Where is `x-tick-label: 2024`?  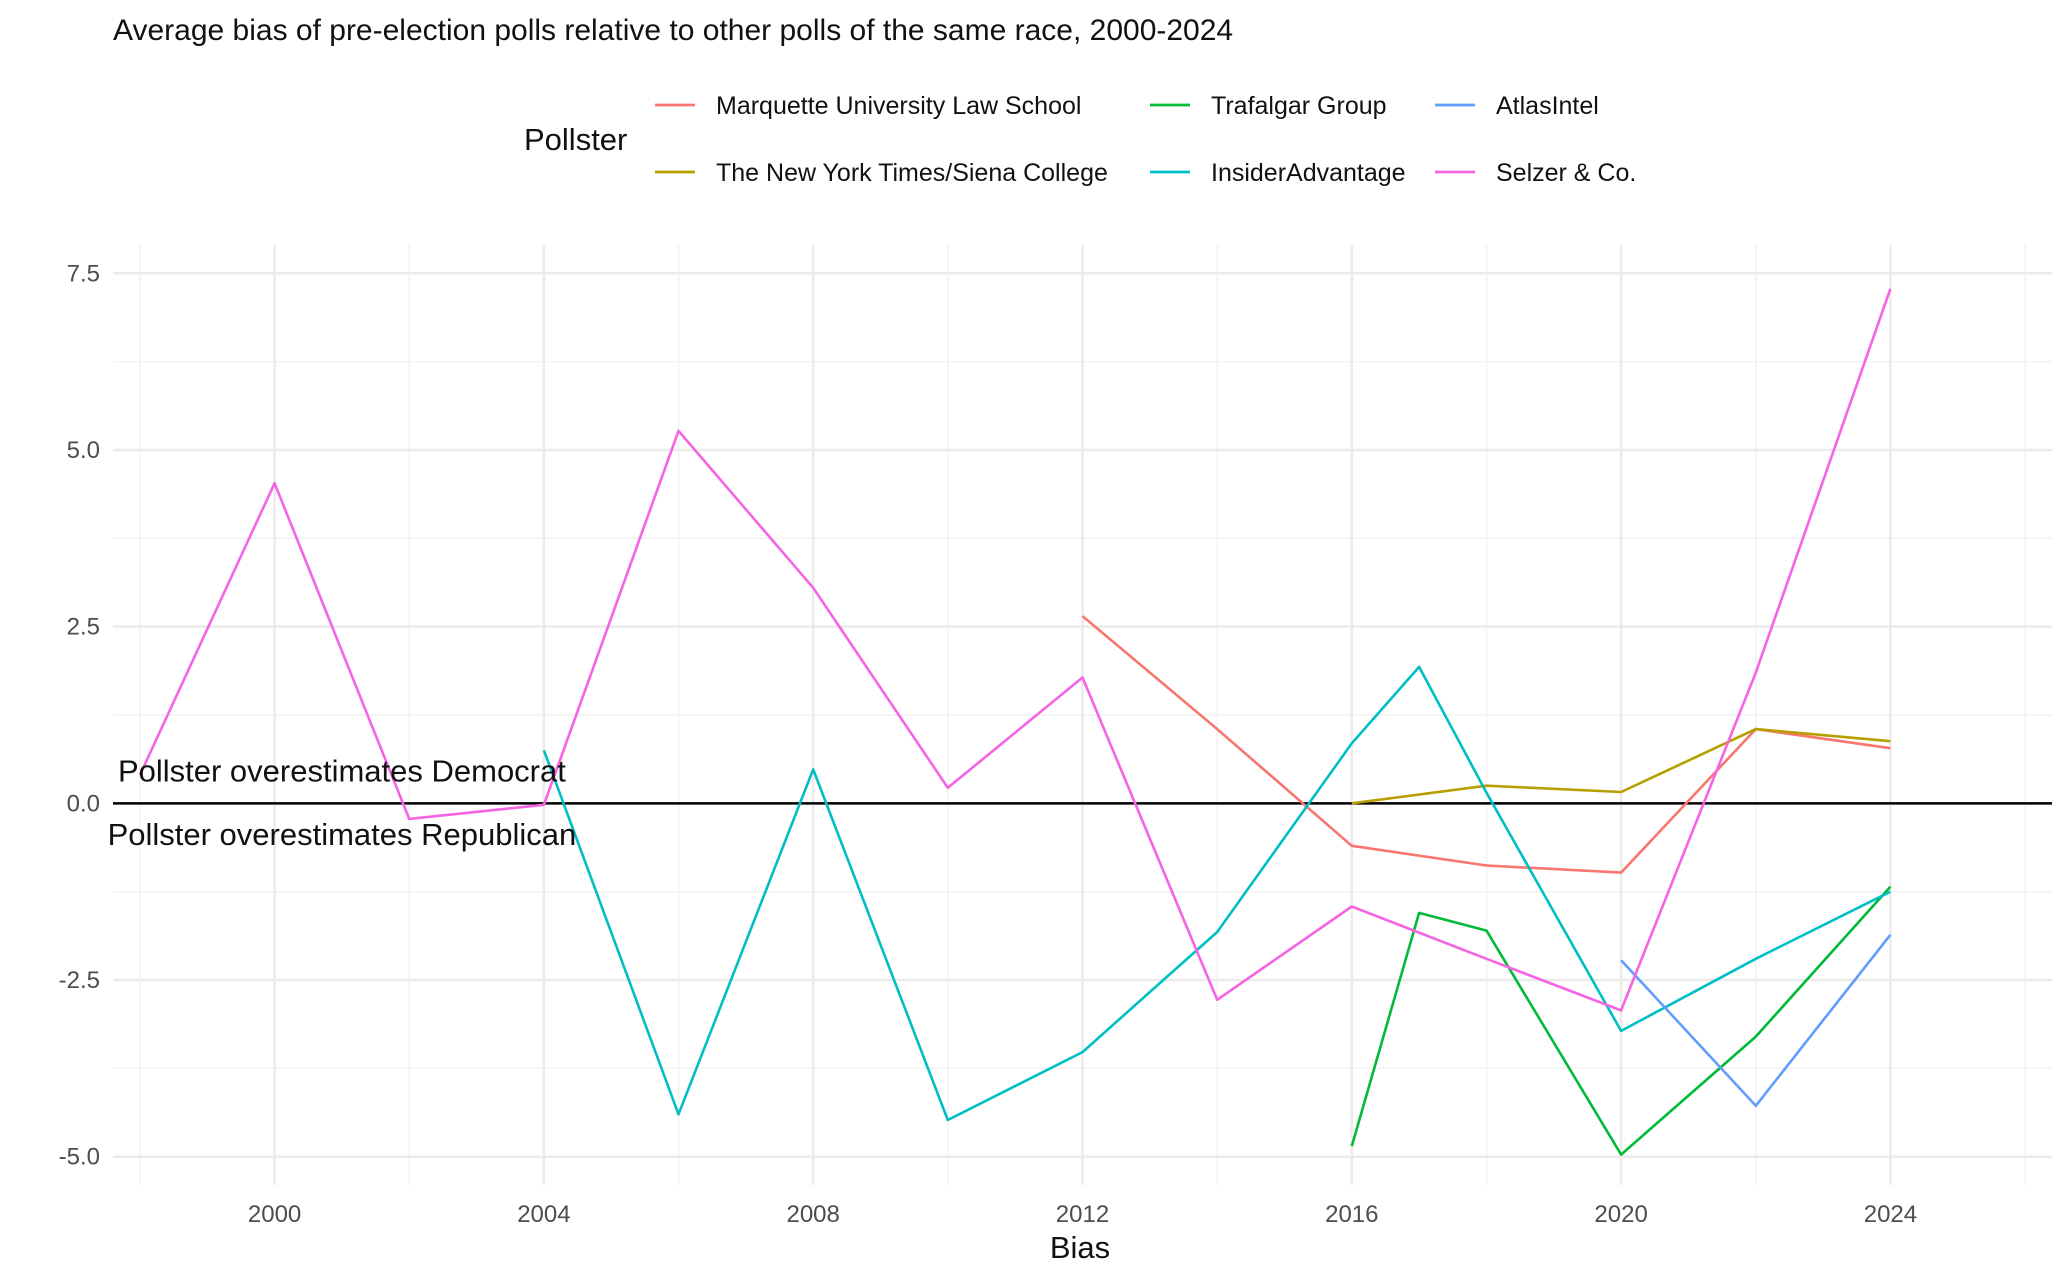 x-tick-label: 2024 is located at coordinates (1890, 1214).